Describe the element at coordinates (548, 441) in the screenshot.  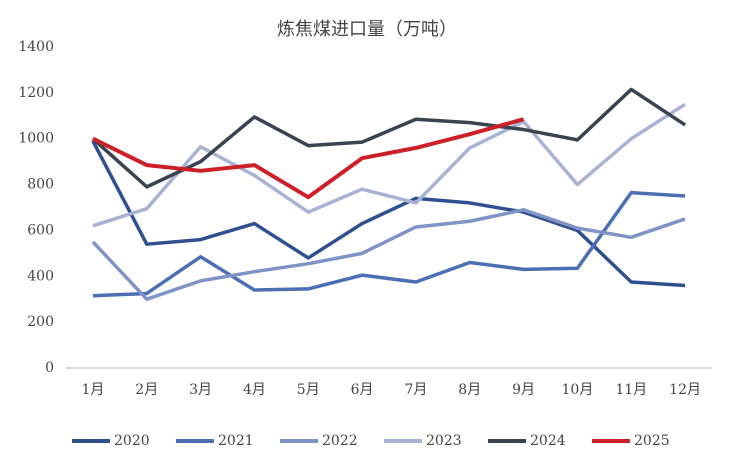
I see `legend-label: 2024` at that location.